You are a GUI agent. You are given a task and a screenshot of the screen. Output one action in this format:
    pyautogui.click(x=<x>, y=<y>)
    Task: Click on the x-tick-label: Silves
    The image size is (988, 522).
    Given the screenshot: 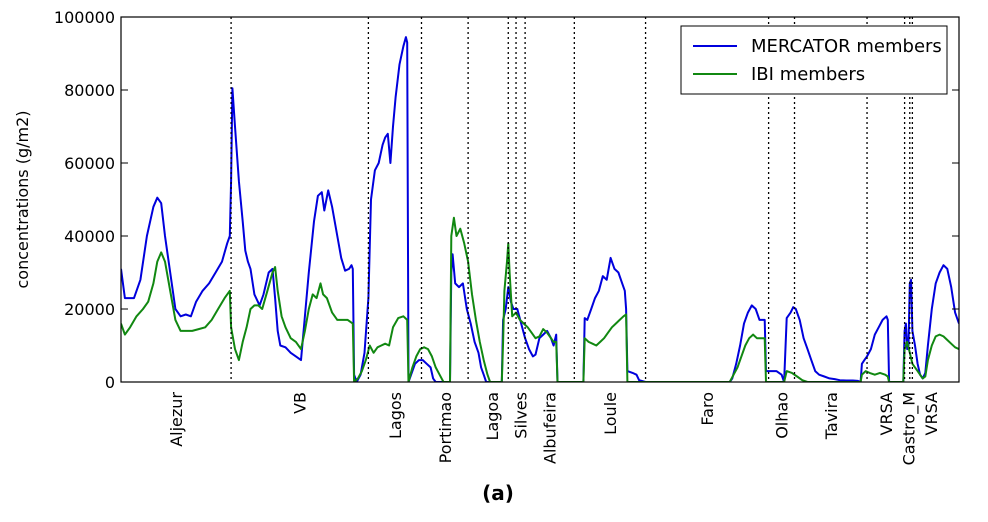 What is the action you would take?
    pyautogui.click(x=521, y=415)
    